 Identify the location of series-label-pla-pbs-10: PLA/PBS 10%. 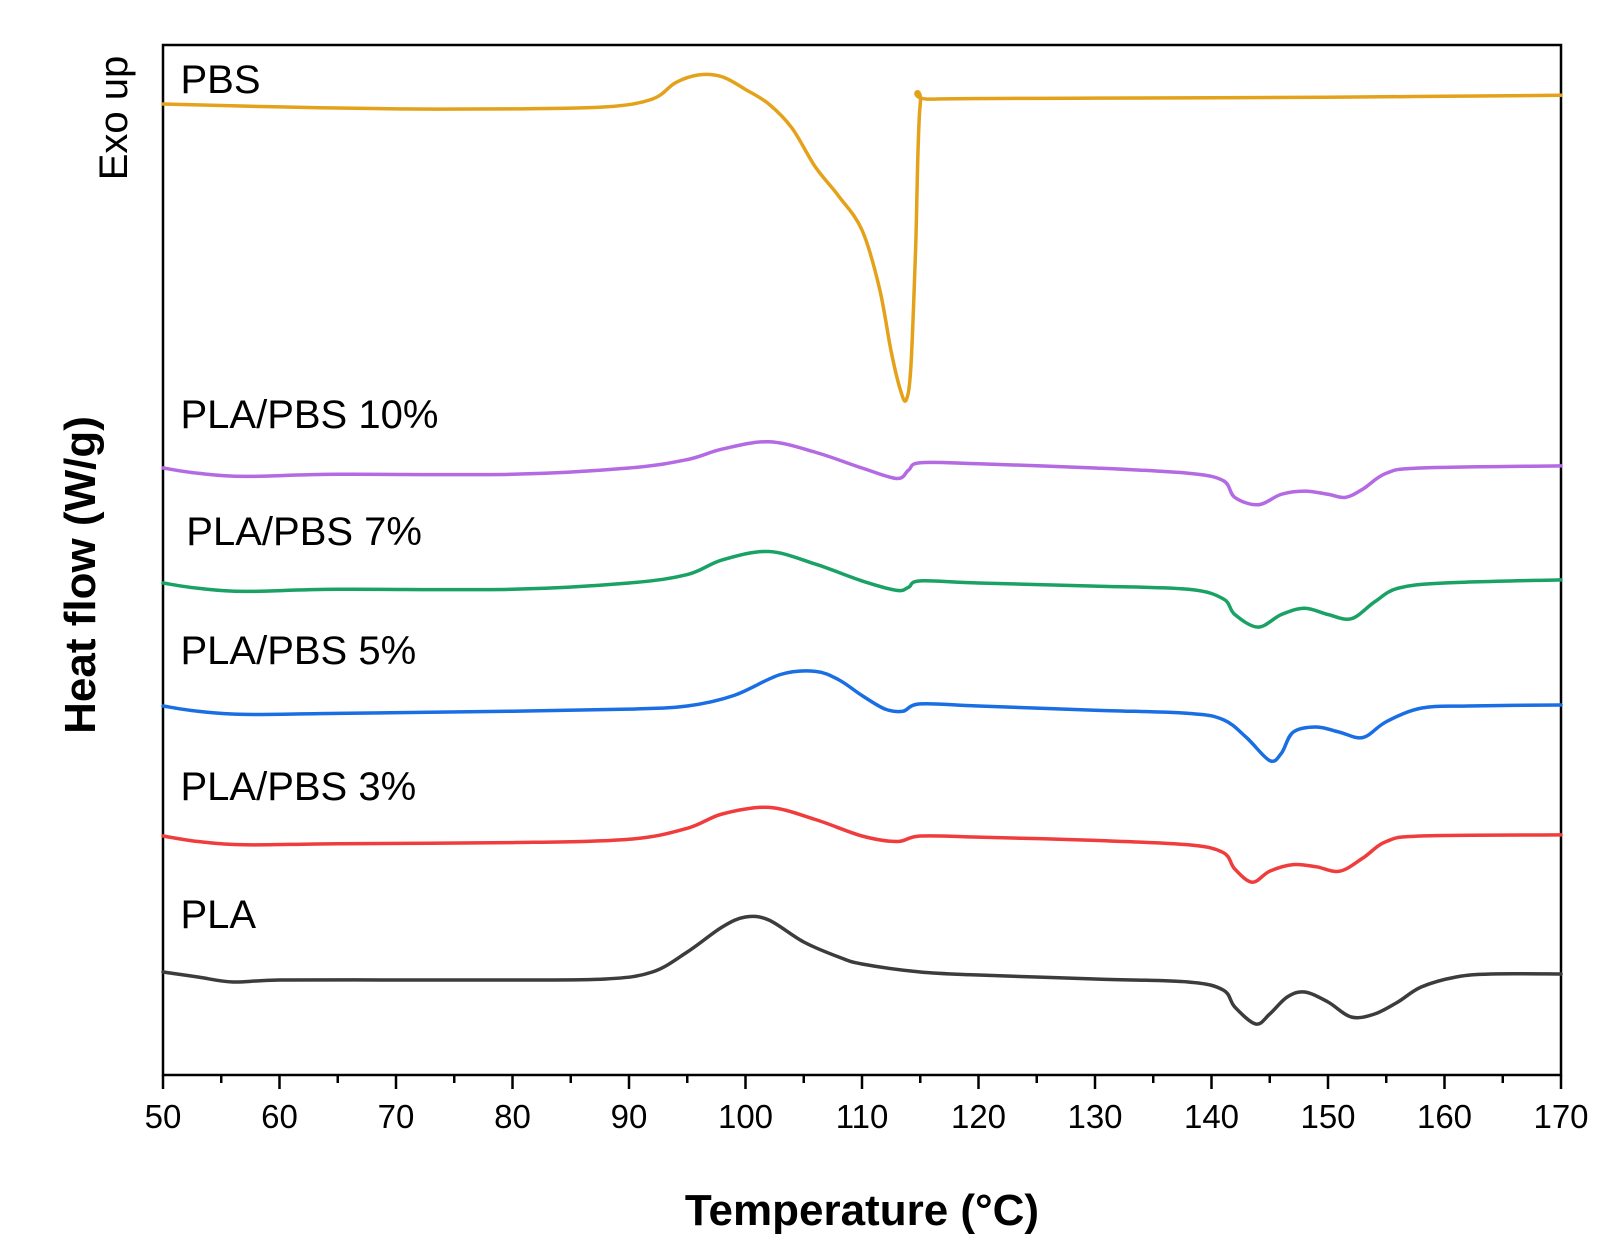
(309, 415).